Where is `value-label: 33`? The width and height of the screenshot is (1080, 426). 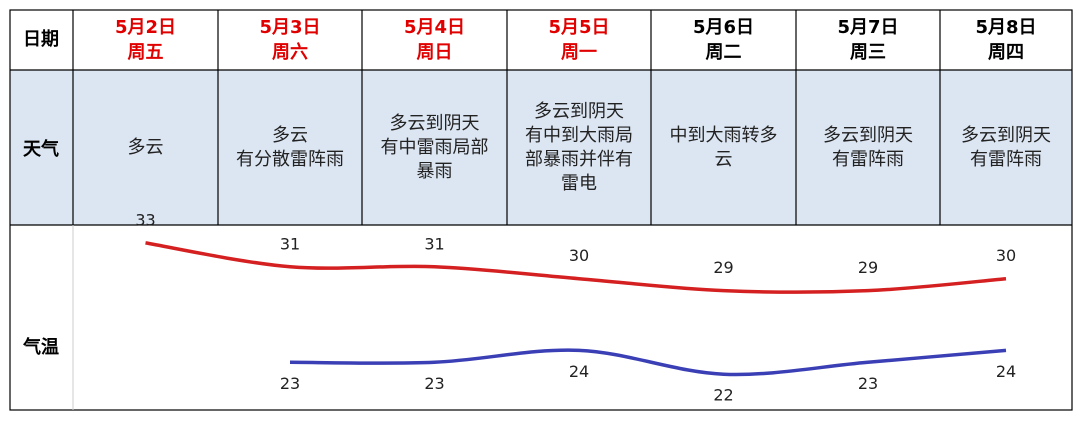 value-label: 33 is located at coordinates (145, 219).